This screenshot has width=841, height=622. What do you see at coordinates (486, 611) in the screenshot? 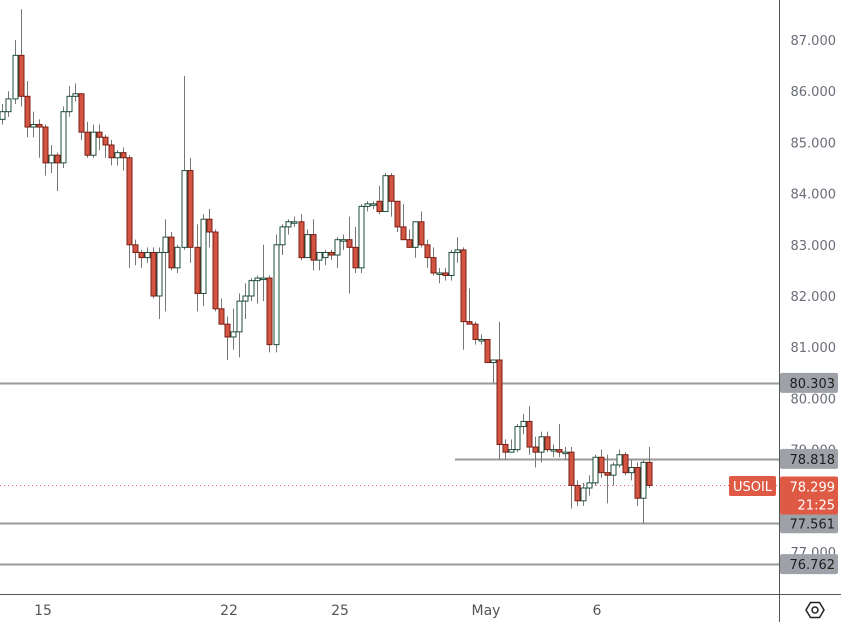
I see `time-tick-label: May` at bounding box center [486, 611].